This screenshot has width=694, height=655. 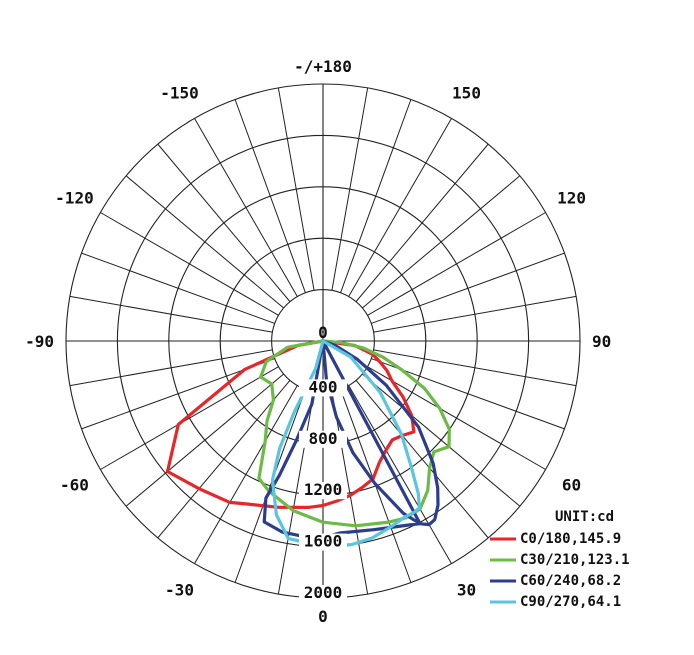 What do you see at coordinates (179, 92) in the screenshot?
I see `angle-label: -150` at bounding box center [179, 92].